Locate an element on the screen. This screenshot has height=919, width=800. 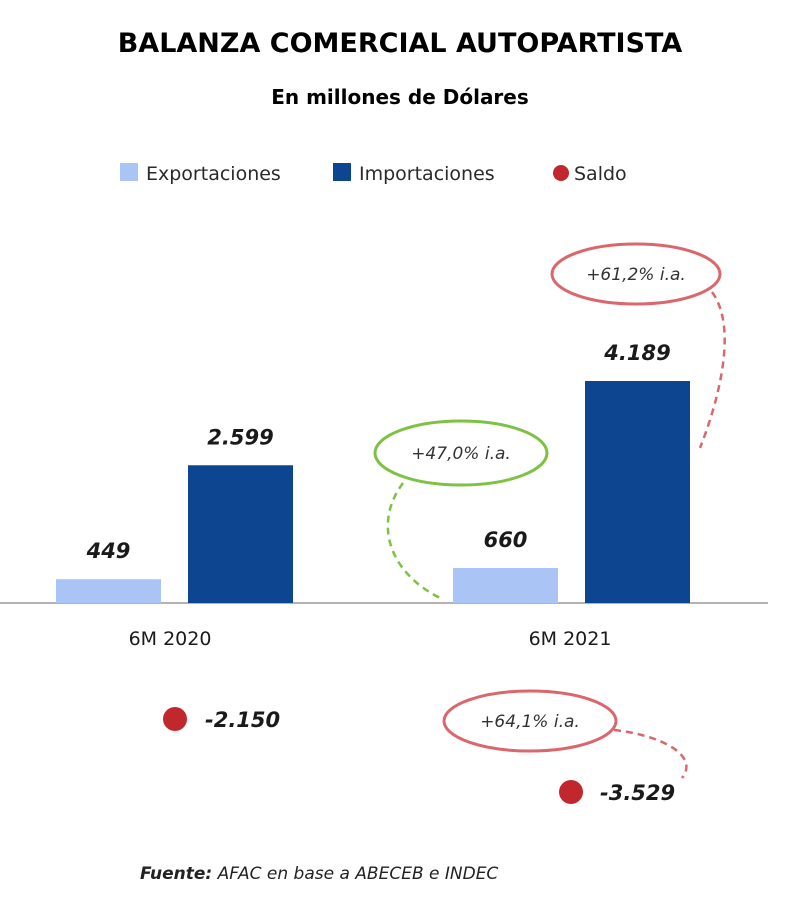
legend: Exportaciones Importaciones Saldo is located at coordinates (373, 174).